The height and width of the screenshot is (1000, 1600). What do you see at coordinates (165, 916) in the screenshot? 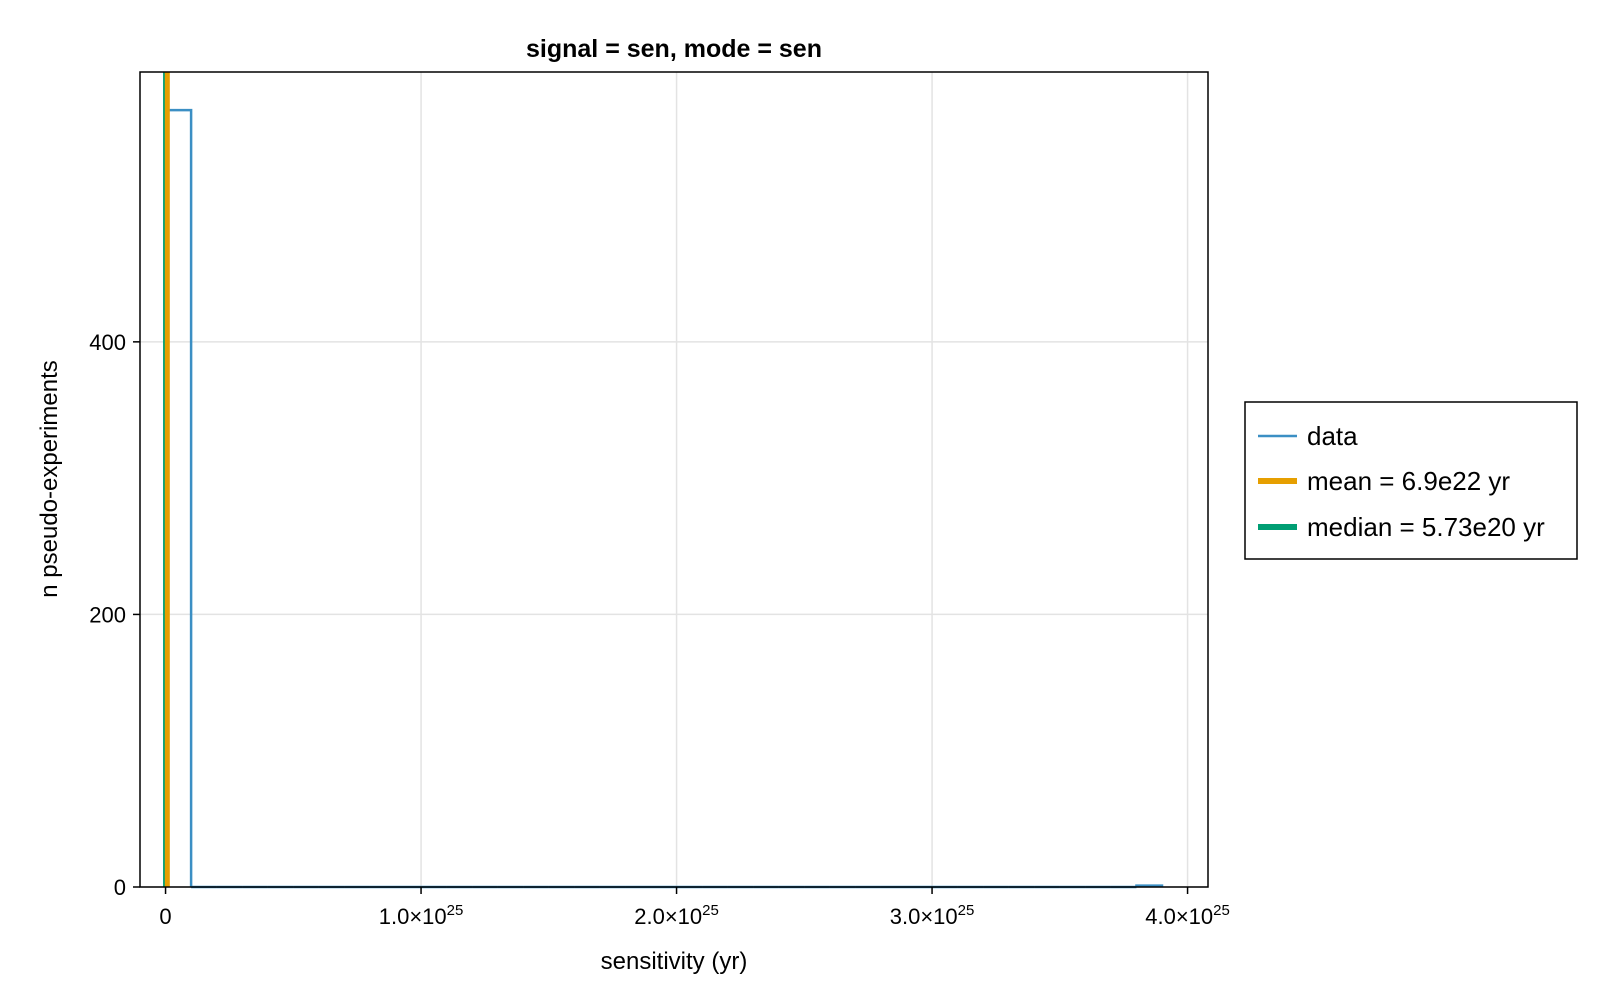
I see `x-tick-label-0: 0` at bounding box center [165, 916].